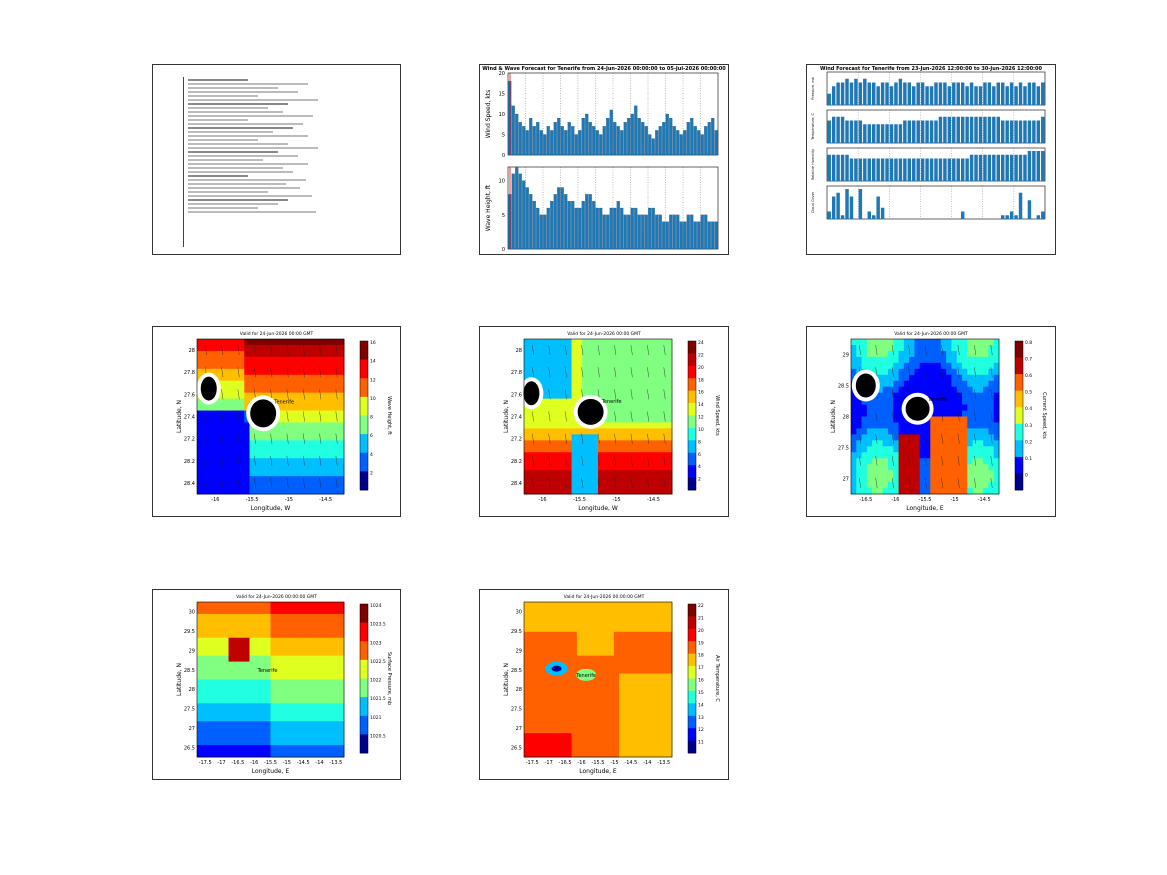 The height and width of the screenshot is (875, 1167). What do you see at coordinates (650, 145) in the screenshot?
I see `wind-bar` at bounding box center [650, 145].